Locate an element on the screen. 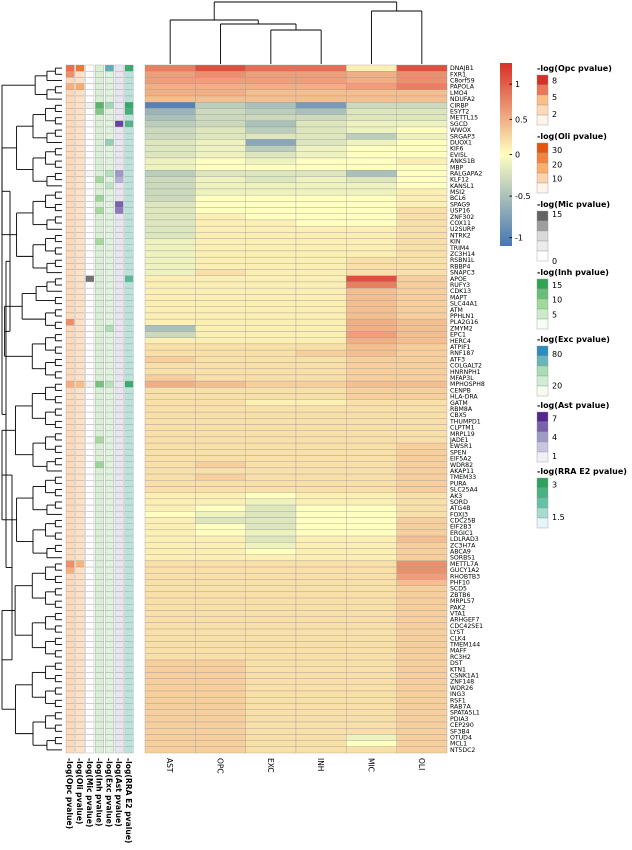 The width and height of the screenshot is (632, 850). row-label: ATM is located at coordinates (456, 310).